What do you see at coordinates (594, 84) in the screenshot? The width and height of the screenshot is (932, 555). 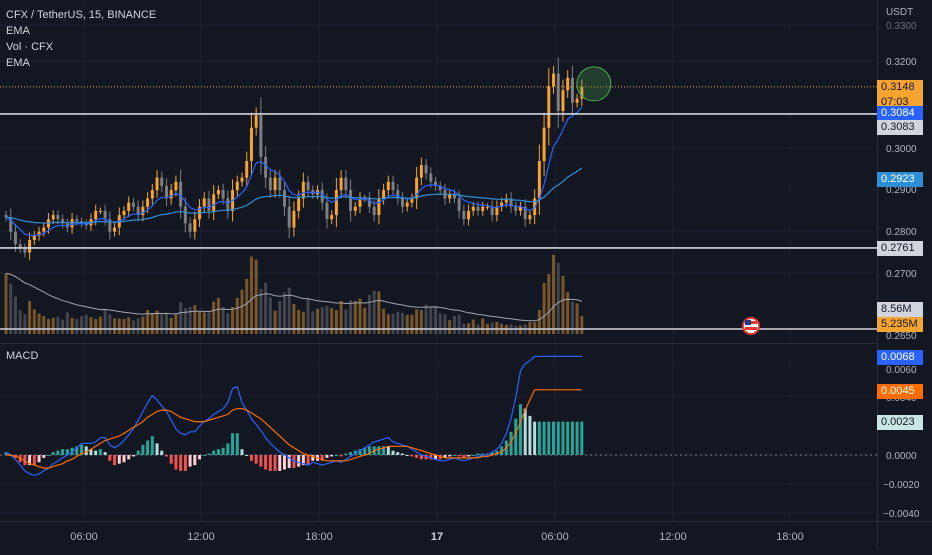 I see `highlight-circle-marker` at bounding box center [594, 84].